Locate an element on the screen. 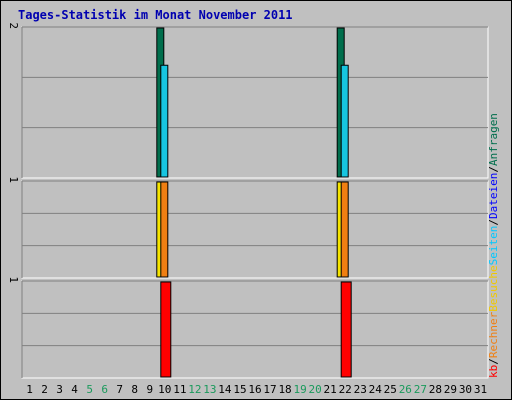 The height and width of the screenshot is (400, 512). x-tick-label: 4 is located at coordinates (74, 389).